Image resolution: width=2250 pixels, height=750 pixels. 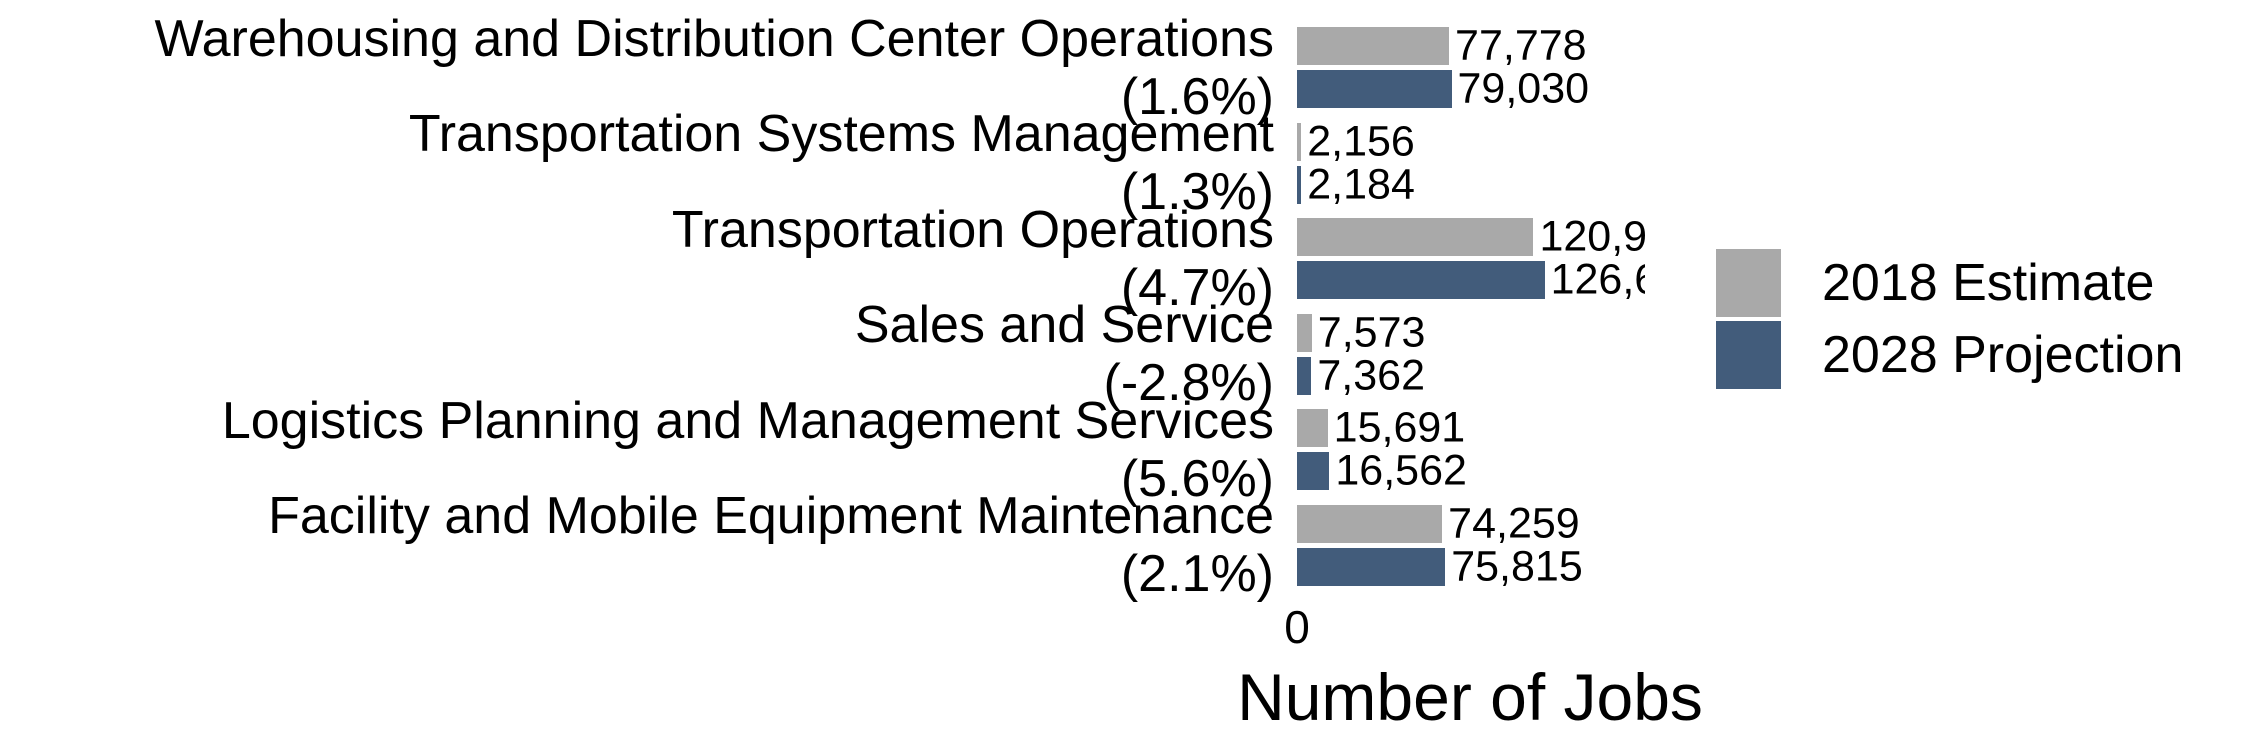 I want to click on x-tick-label: 0, so click(x=1297, y=627).